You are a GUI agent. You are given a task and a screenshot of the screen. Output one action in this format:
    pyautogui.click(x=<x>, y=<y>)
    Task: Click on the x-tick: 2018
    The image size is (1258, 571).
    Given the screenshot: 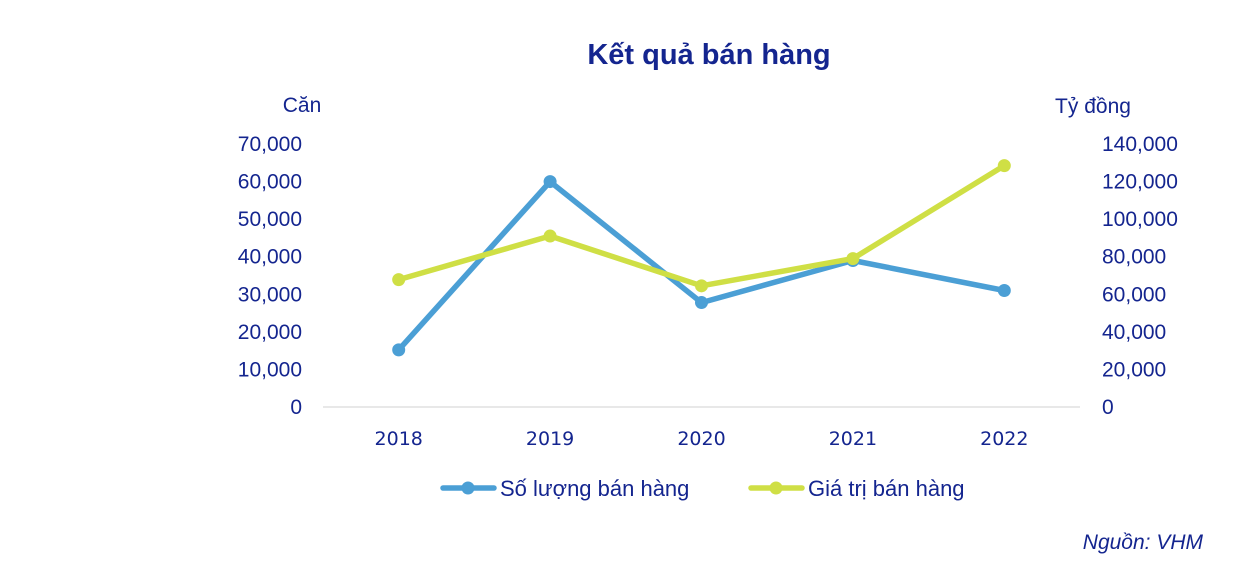 What is the action you would take?
    pyautogui.click(x=399, y=439)
    